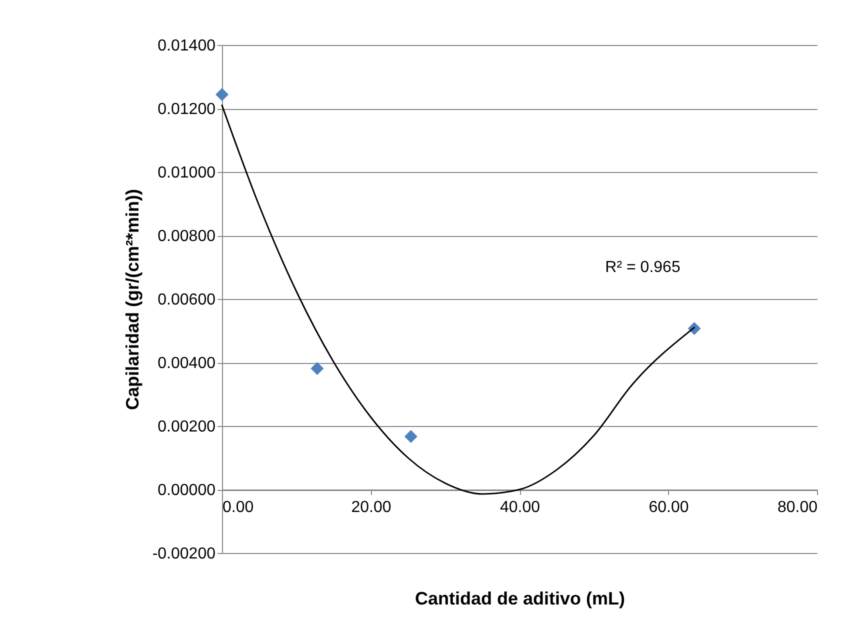  Describe the element at coordinates (187, 173) in the screenshot. I see `y-tick-label: 0.01000` at that location.